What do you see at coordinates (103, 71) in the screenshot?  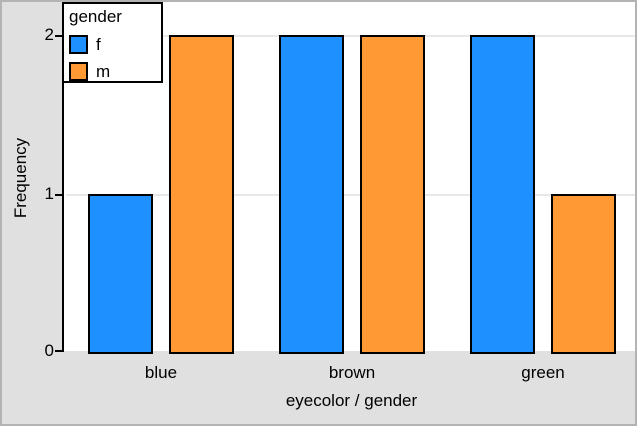 I see `legend-item-label: m` at bounding box center [103, 71].